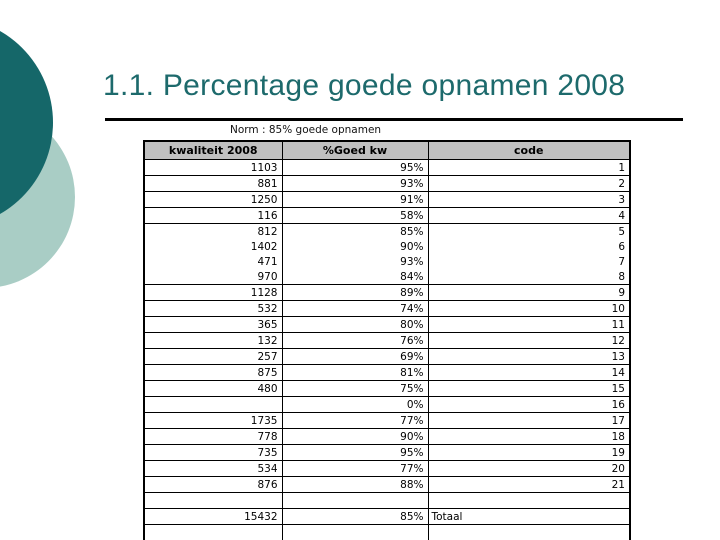 This screenshot has width=720, height=540. What do you see at coordinates (529, 468) in the screenshot?
I see `cell-code: 20` at bounding box center [529, 468].